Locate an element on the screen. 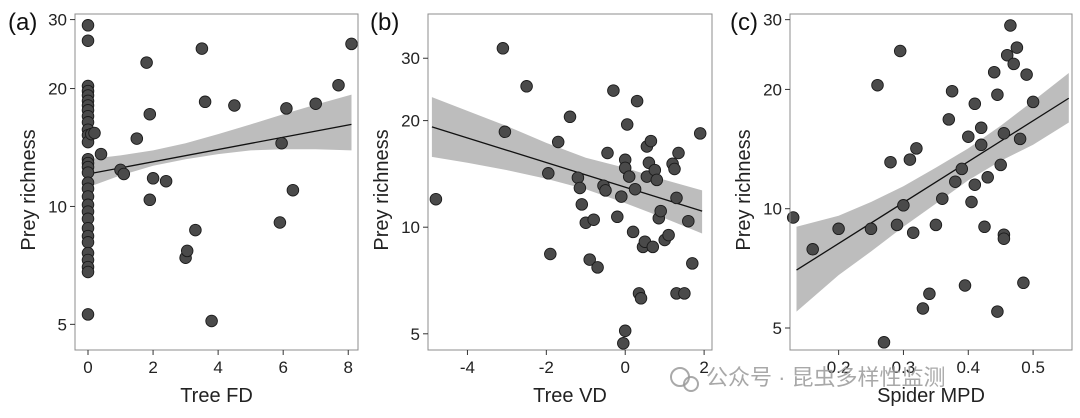  x-axis-title: Tree VD is located at coordinates (570, 396).